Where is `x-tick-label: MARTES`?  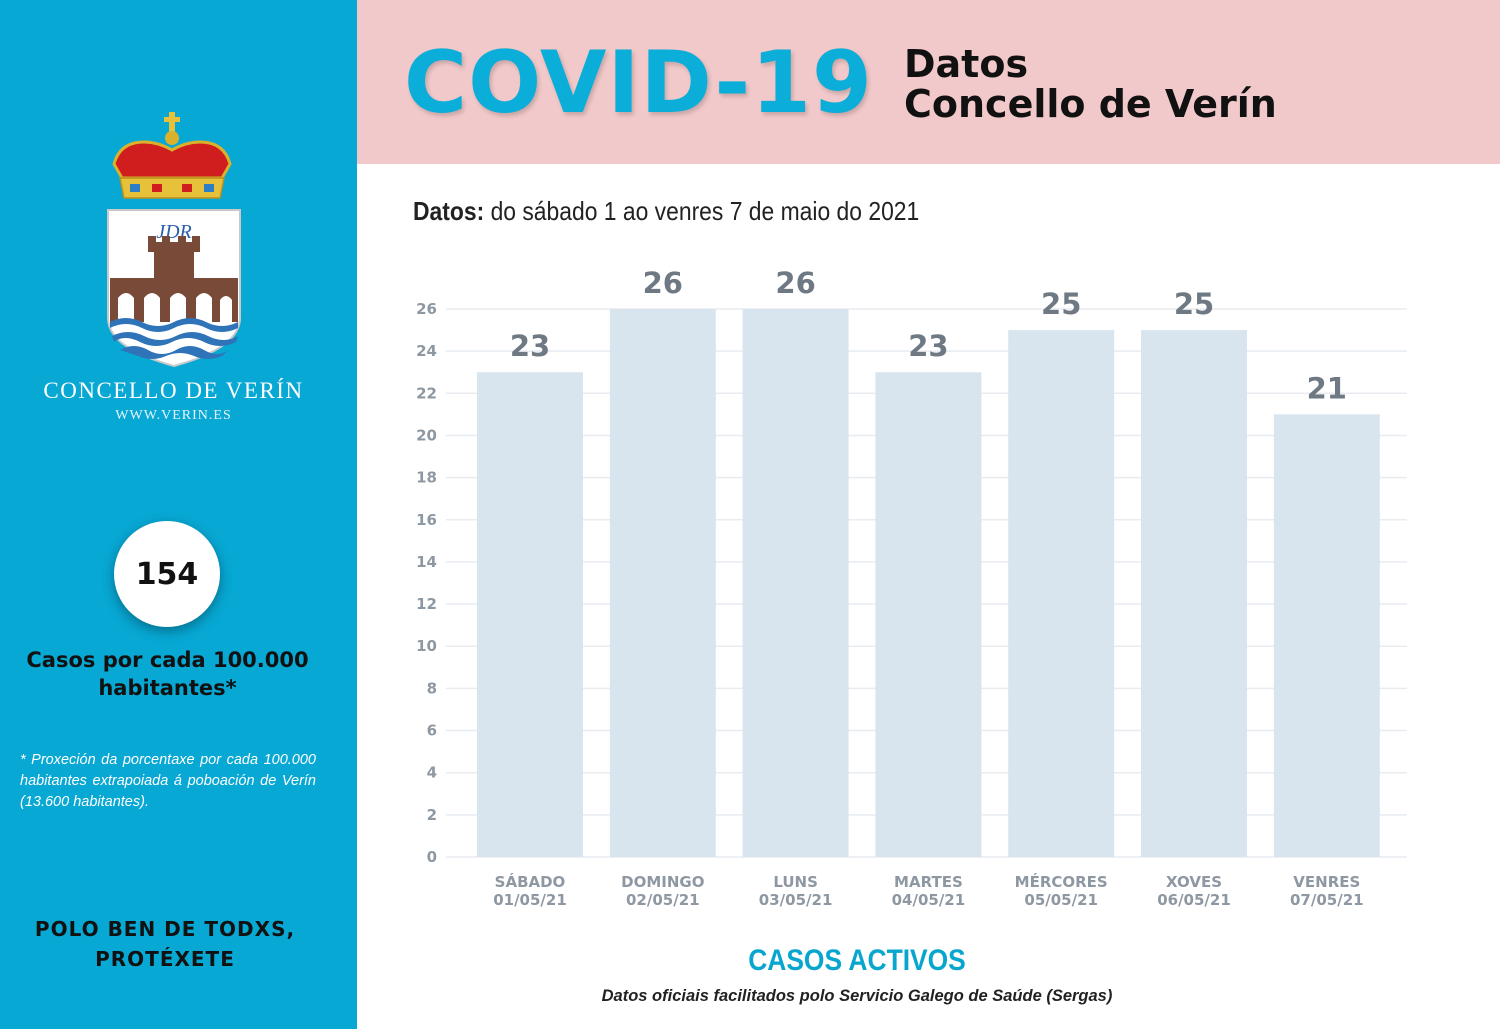
x-tick-label: MARTES is located at coordinates (928, 882).